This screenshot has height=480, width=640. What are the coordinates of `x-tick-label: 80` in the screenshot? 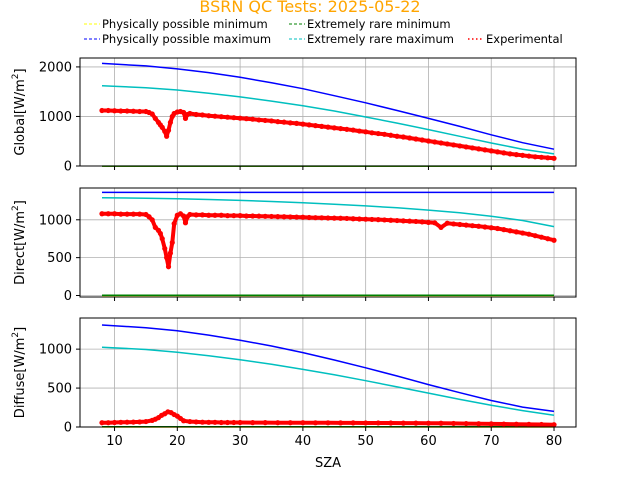 It's located at (554, 441).